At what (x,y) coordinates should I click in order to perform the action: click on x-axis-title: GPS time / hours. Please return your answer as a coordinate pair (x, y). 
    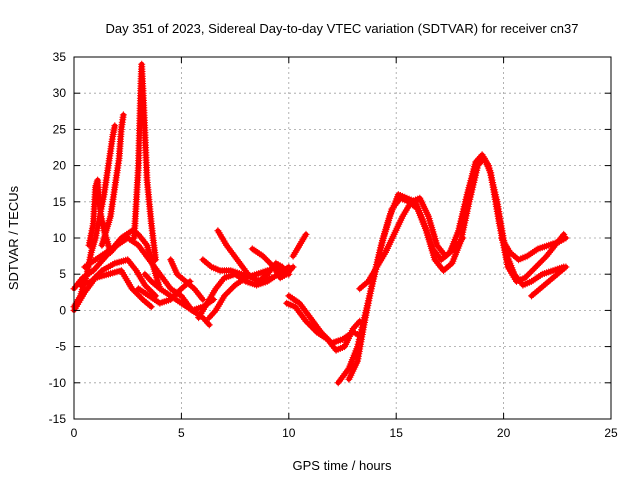
    Looking at the image, I should click on (342, 465).